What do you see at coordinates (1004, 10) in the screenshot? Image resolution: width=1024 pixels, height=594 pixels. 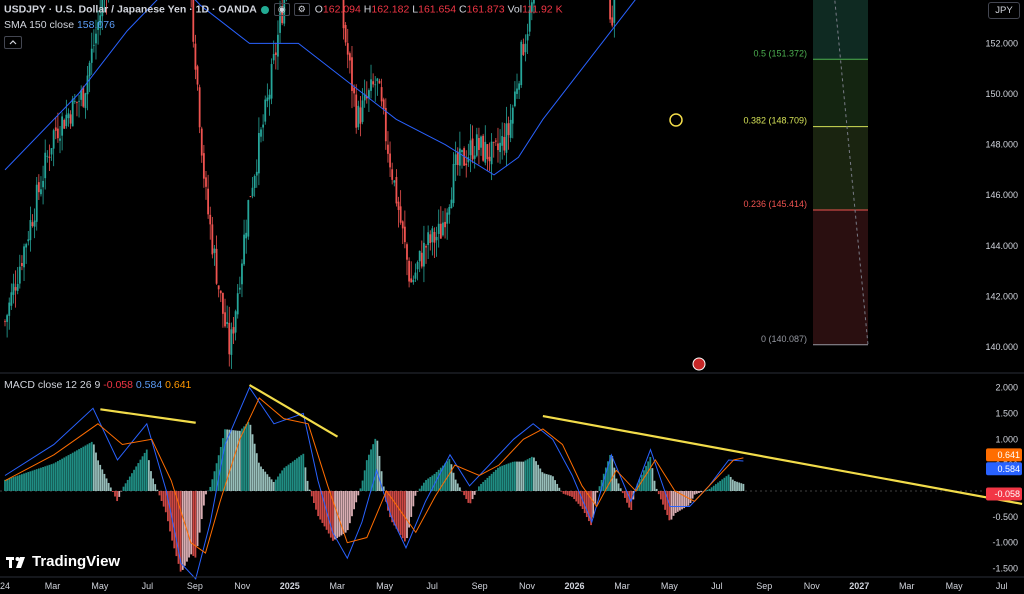 I see `currency-button: JPY` at bounding box center [1004, 10].